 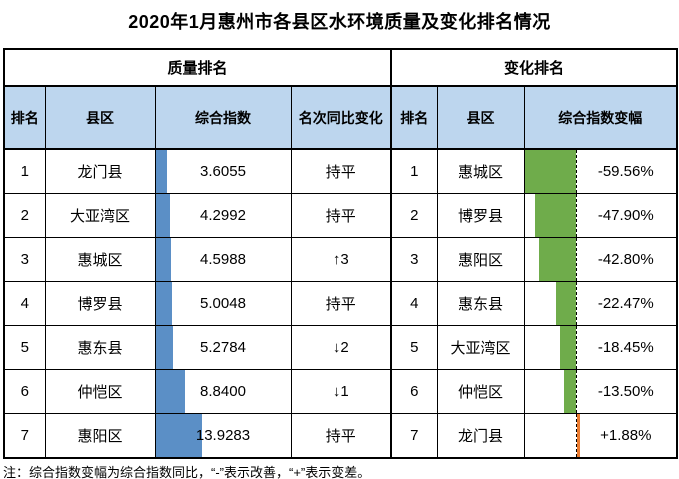 I want to click on col-quality-district: 县区, so click(x=100, y=117).